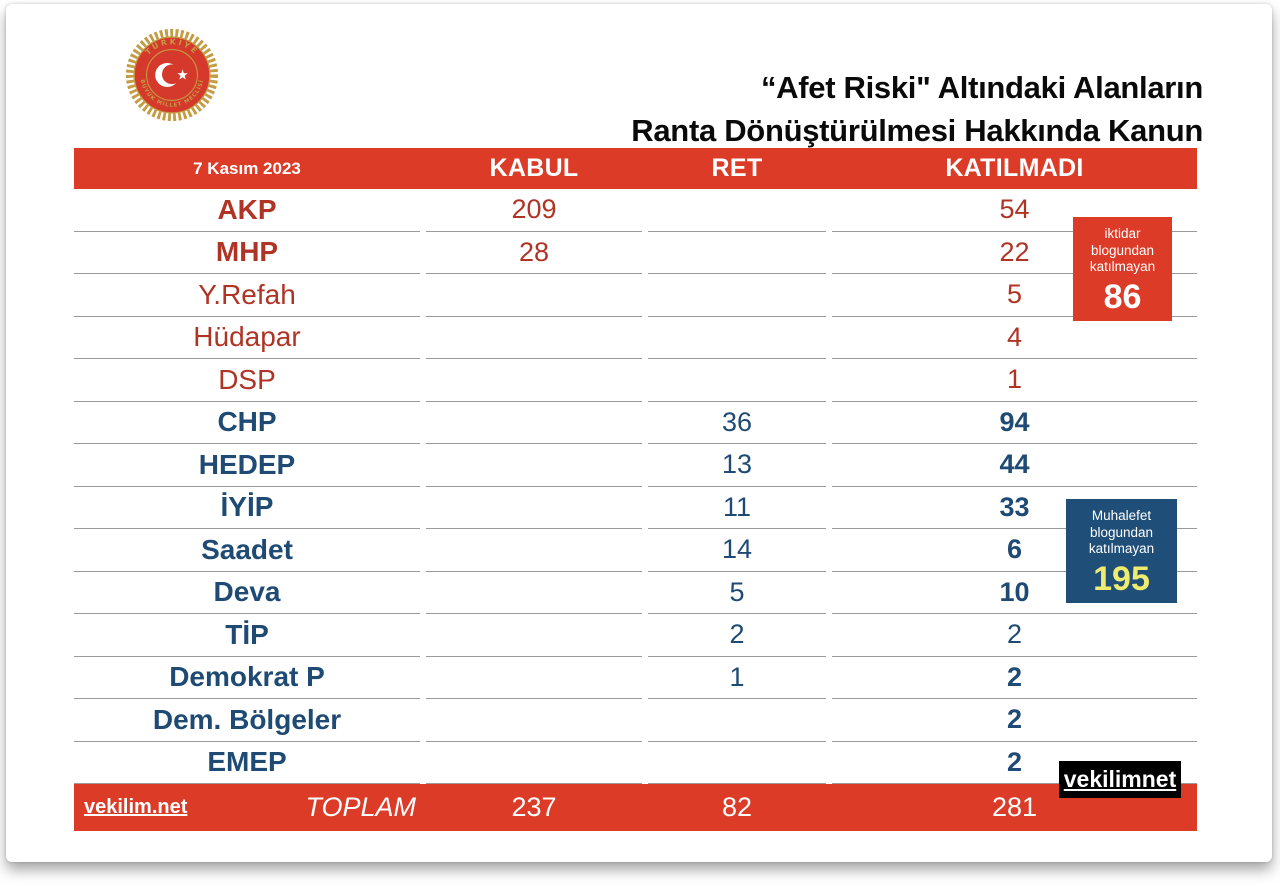 The height and width of the screenshot is (886, 1280). What do you see at coordinates (247, 763) in the screenshot?
I see `party-name: EMEP` at bounding box center [247, 763].